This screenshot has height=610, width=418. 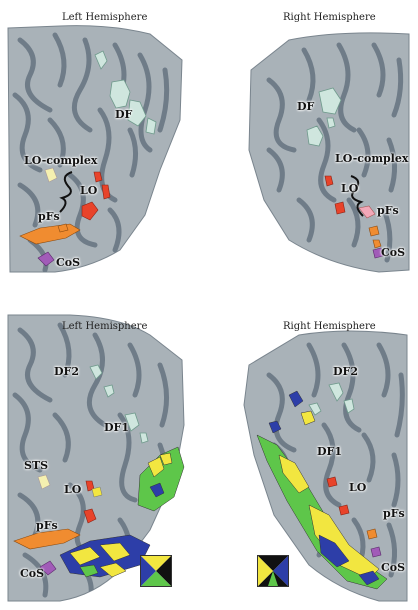 What do you see at coordinates (273, 571) in the screenshot?
I see `polar-angle-wheel-right` at bounding box center [273, 571].